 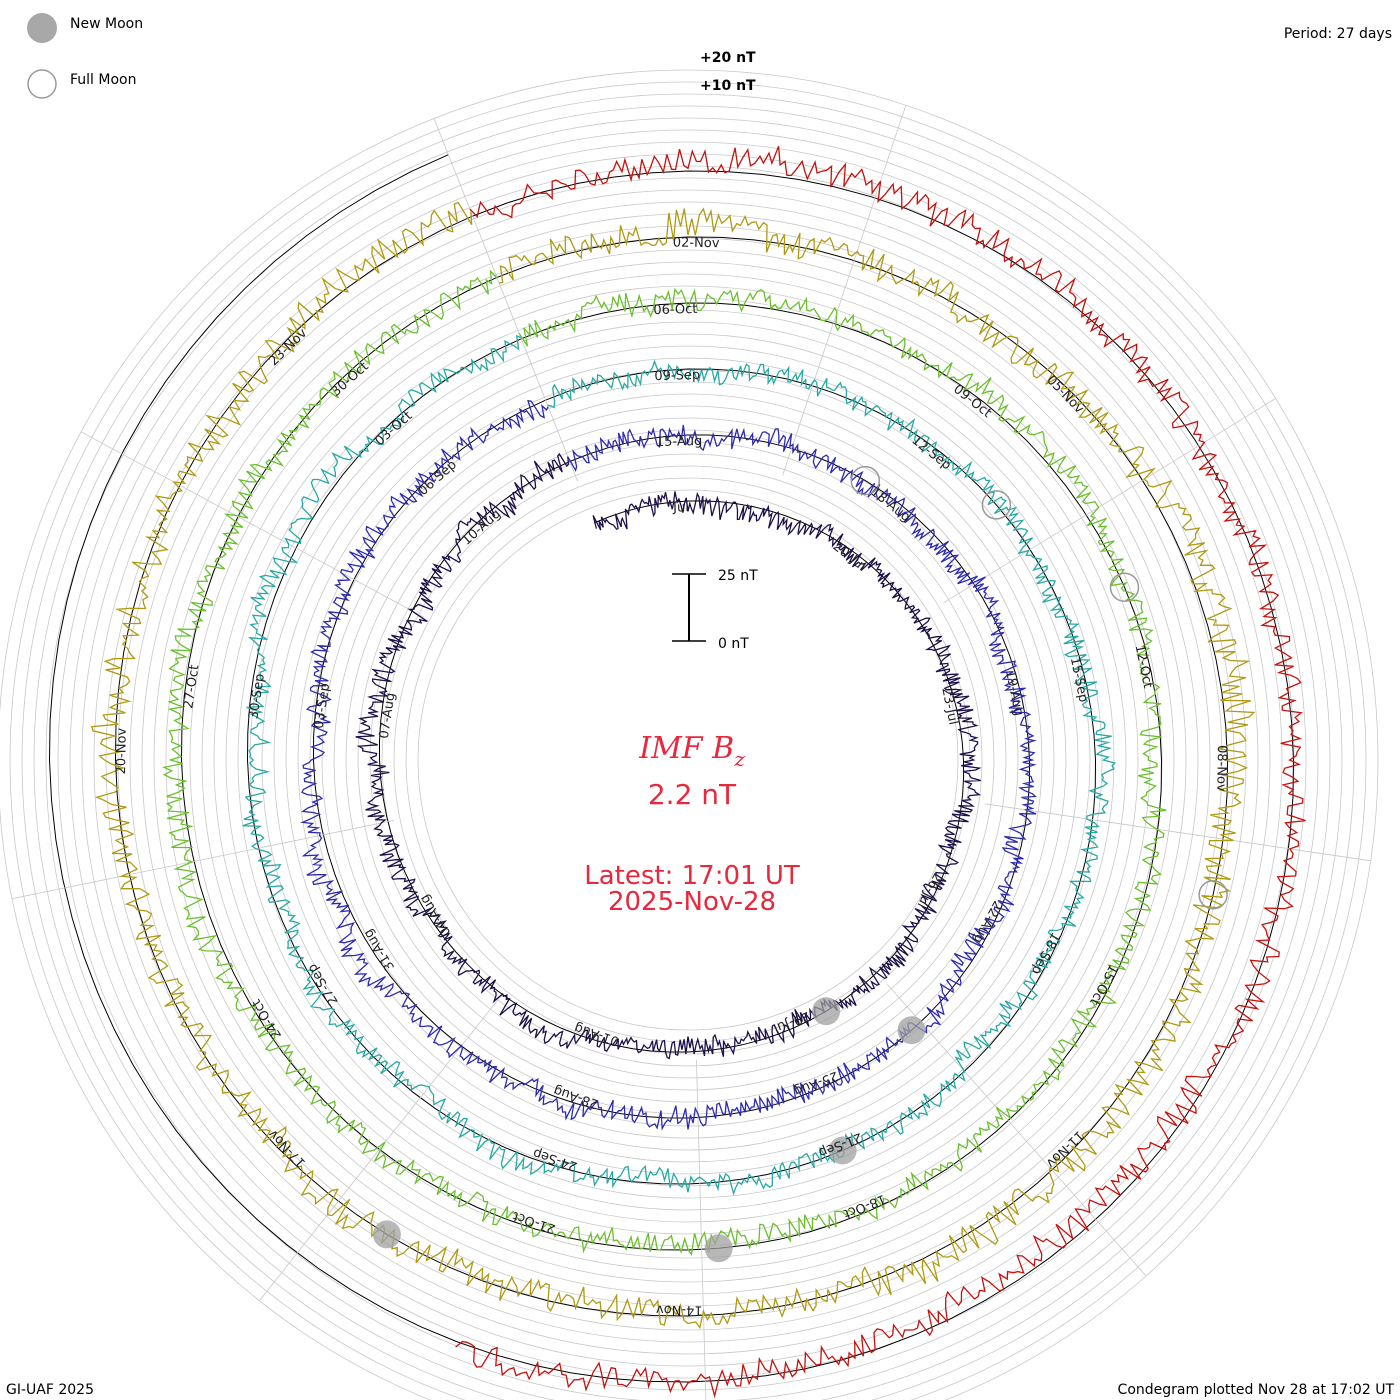 I want to click on date-label: 03-Sep, so click(x=323, y=705).